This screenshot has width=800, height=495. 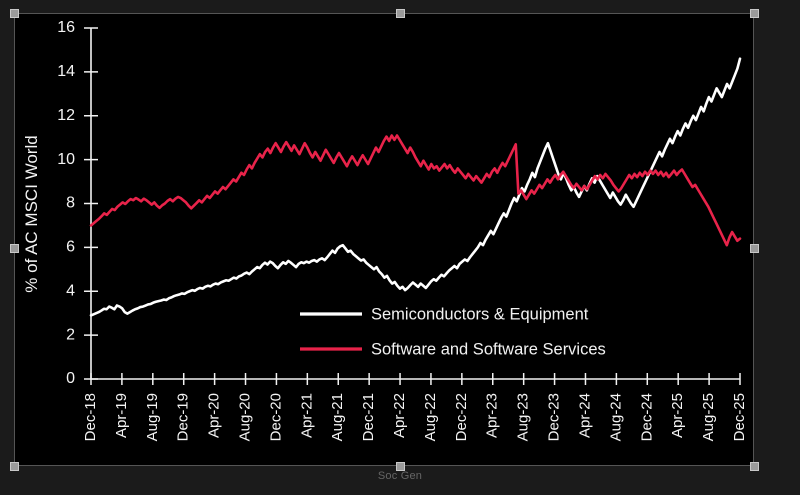 I want to click on x-tick-label: Aug-21, so click(x=337, y=417).